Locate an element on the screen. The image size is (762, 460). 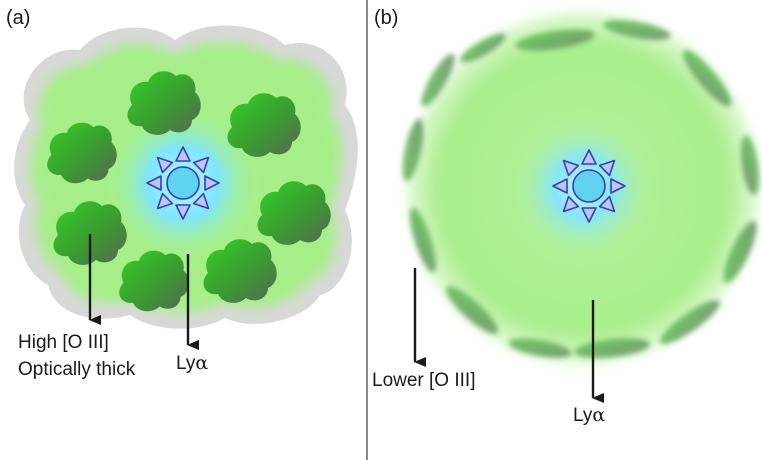
oiii-label-line2: Optically thick is located at coordinates (77, 369).